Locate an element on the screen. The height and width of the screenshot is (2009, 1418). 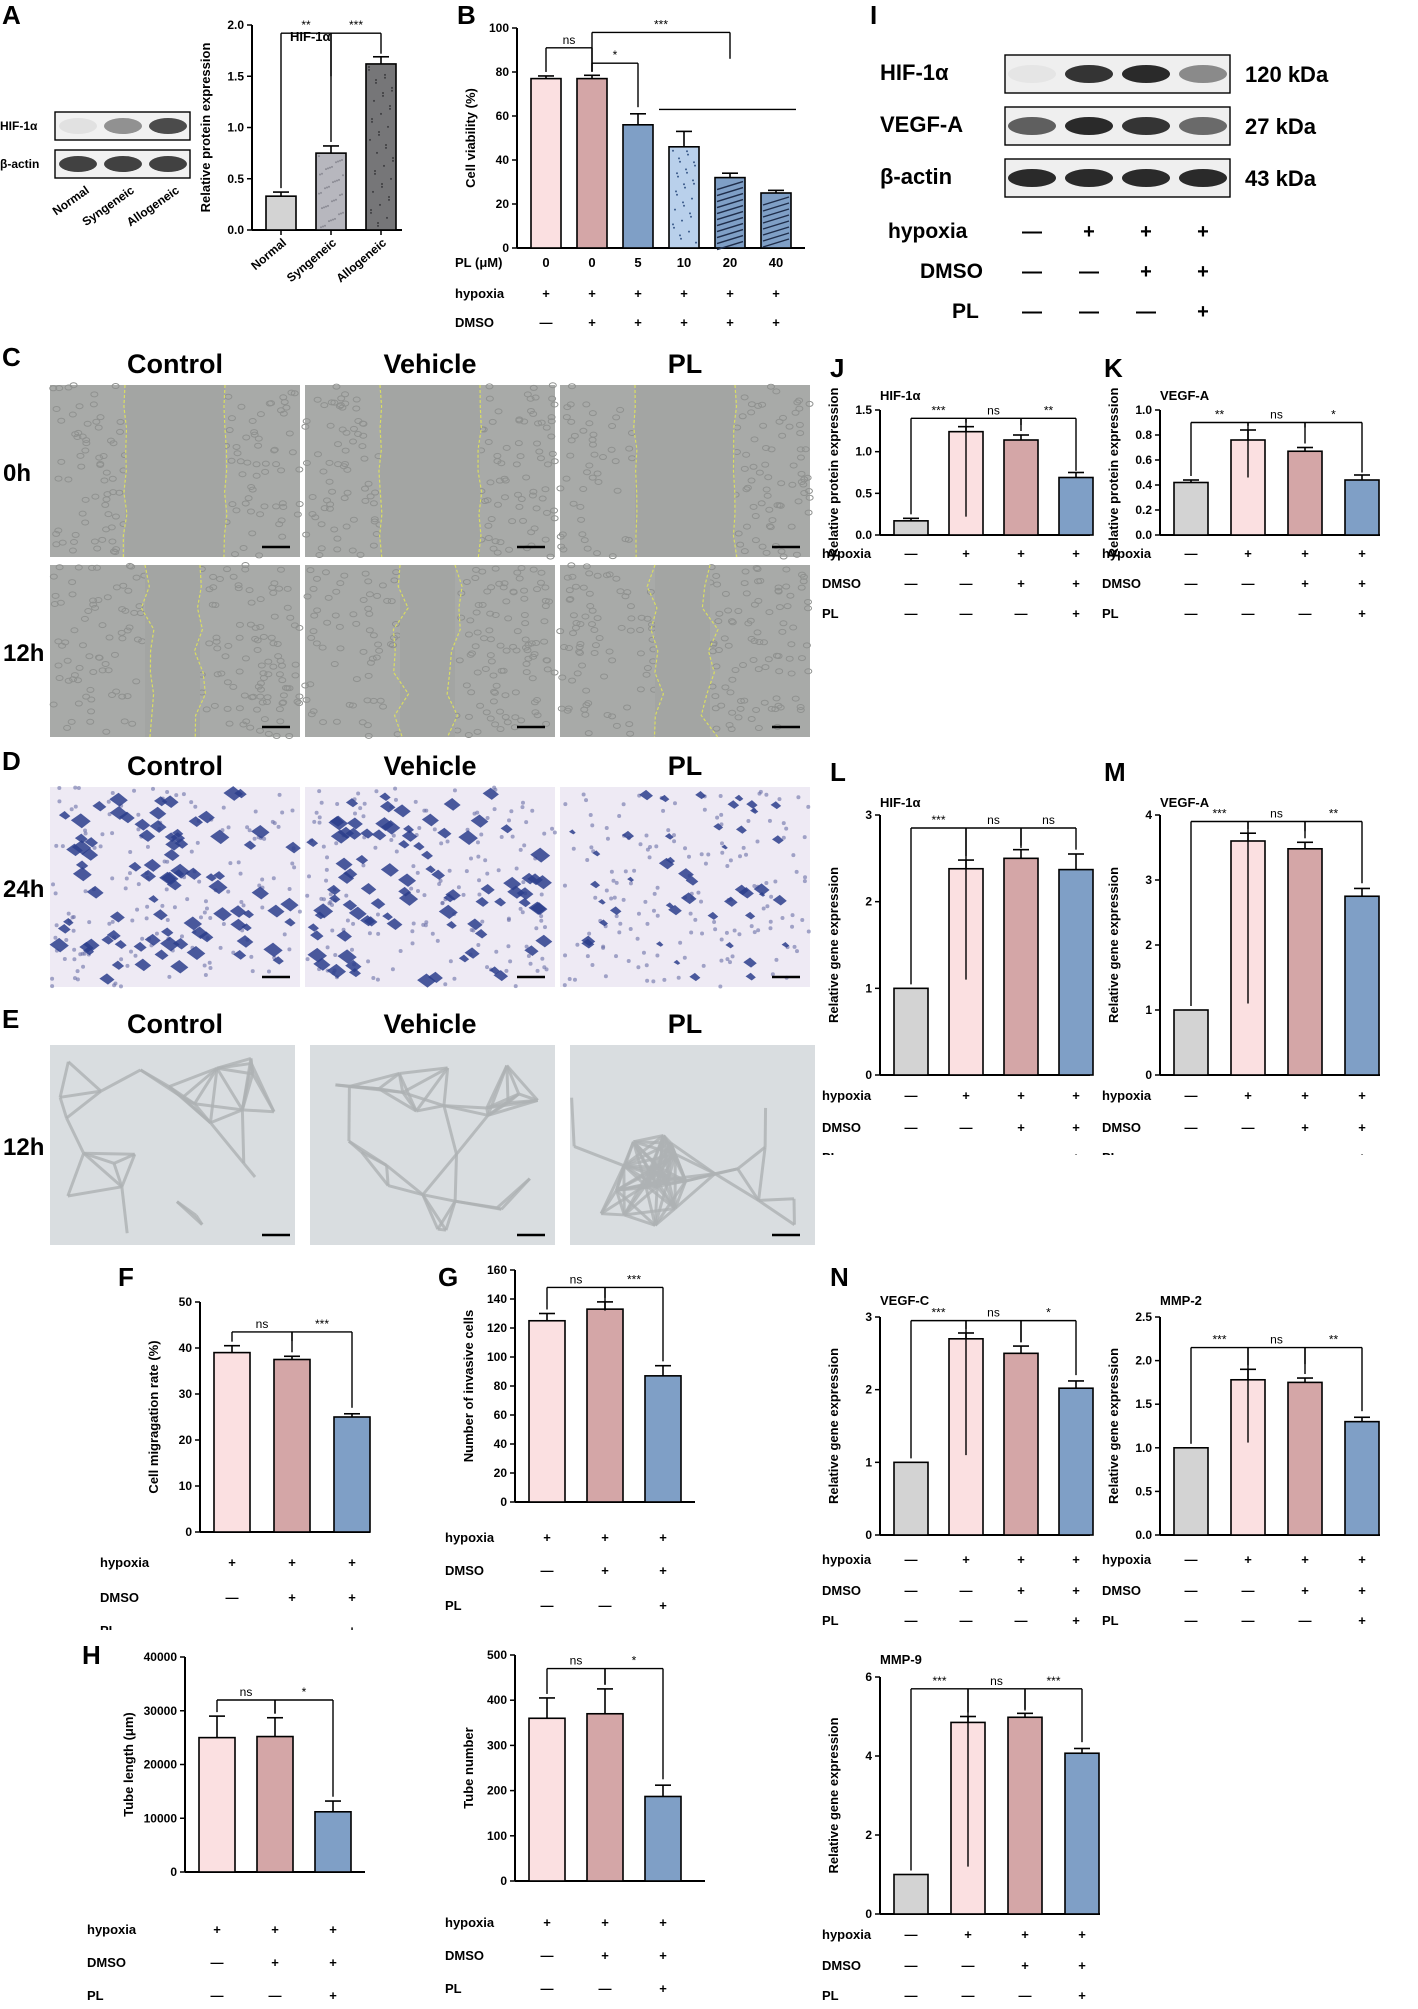
scratch-edge is located at coordinates (635, 471).